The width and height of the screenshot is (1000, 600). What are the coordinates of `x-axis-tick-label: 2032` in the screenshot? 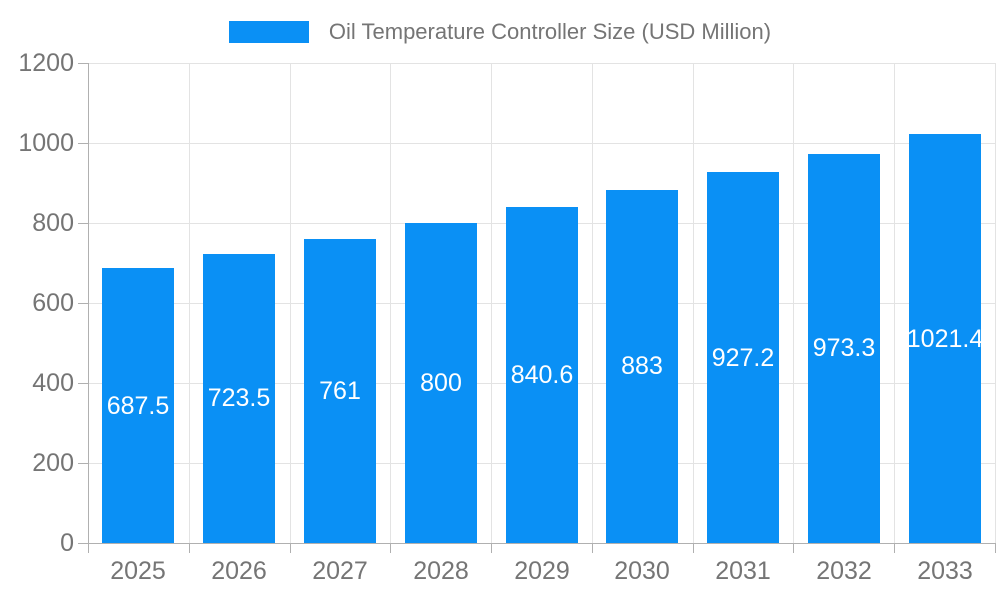 It's located at (844, 571).